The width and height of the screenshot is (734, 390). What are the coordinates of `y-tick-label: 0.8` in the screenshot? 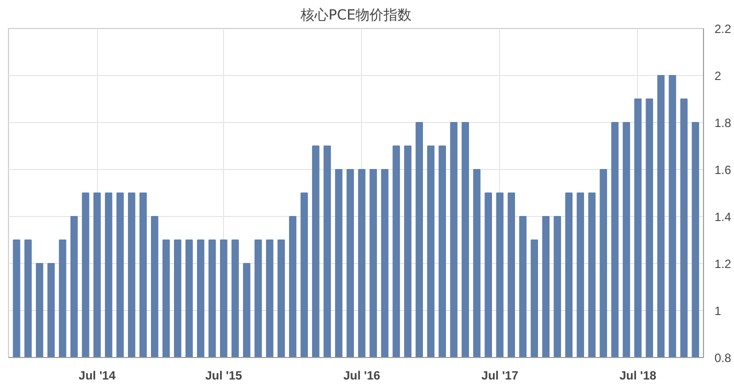 It's located at (723, 358).